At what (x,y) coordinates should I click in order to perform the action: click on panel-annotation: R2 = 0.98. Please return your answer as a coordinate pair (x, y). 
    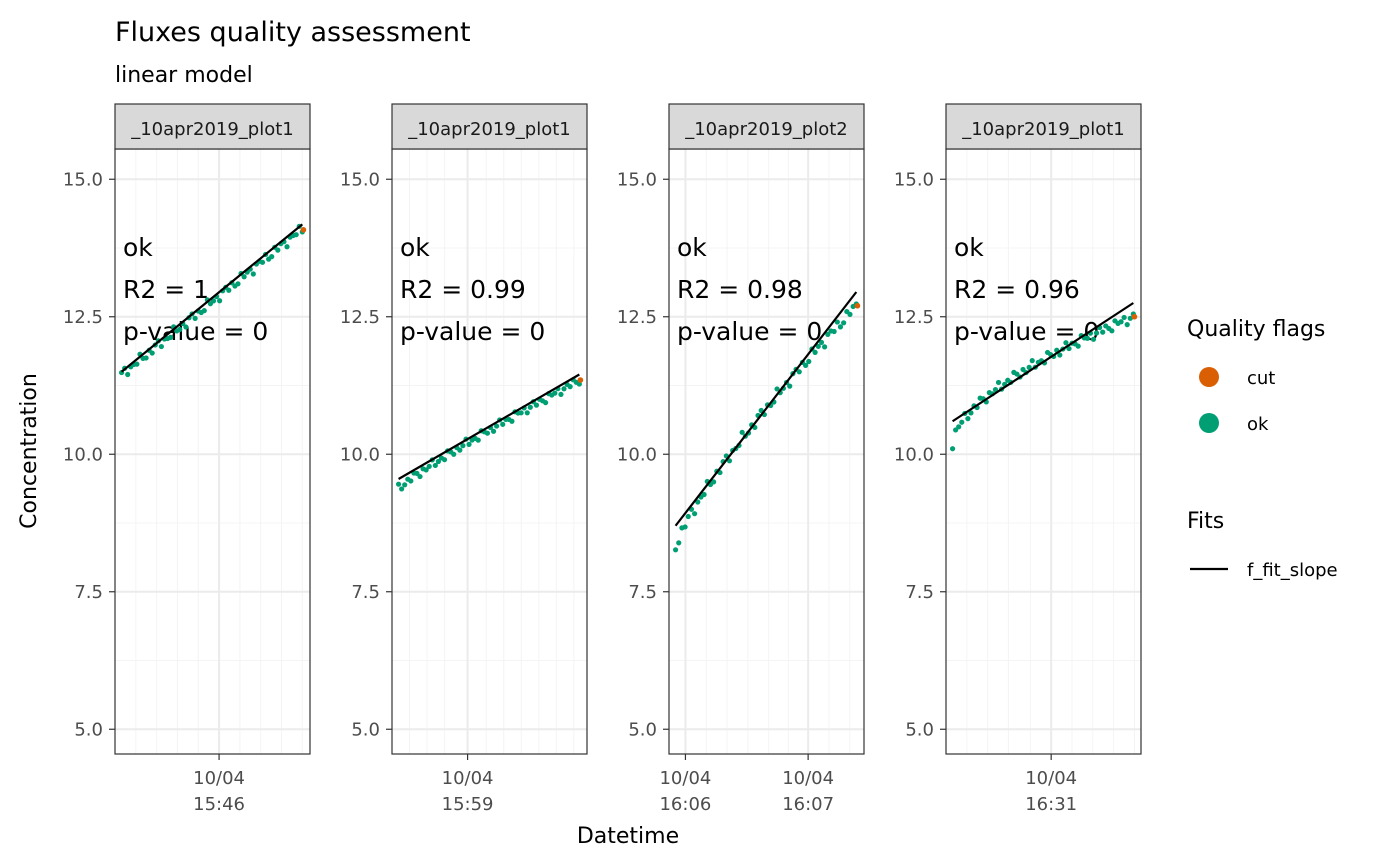
    Looking at the image, I should click on (740, 289).